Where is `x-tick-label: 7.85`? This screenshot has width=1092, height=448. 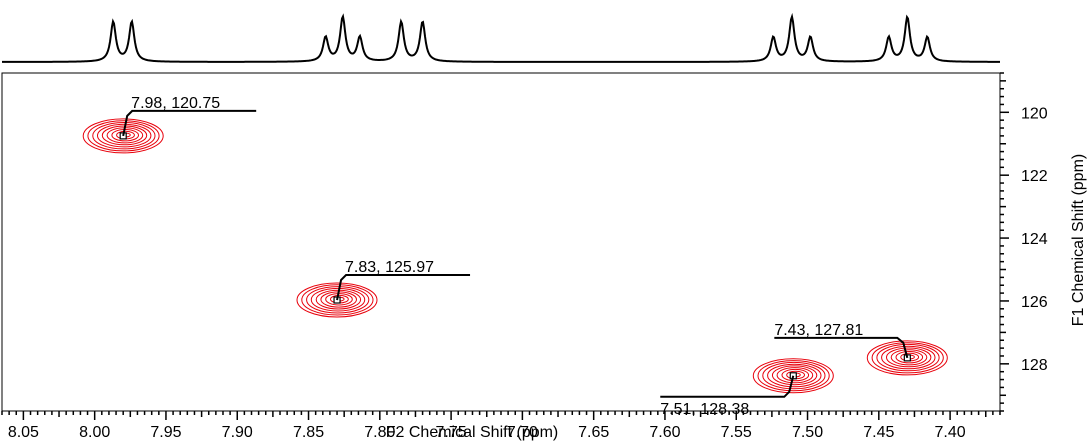 x-tick-label: 7.85 is located at coordinates (308, 432).